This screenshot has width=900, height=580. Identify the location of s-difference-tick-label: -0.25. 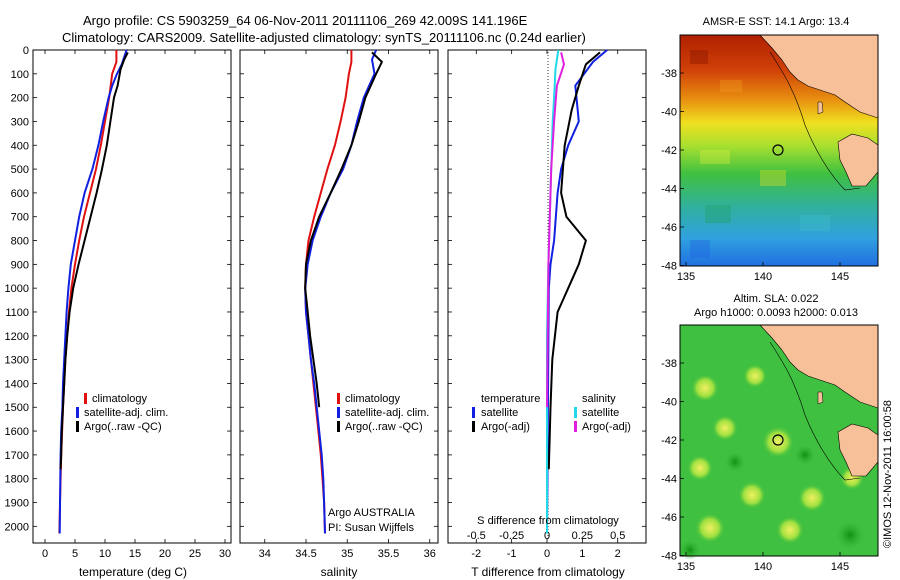
(511, 536).